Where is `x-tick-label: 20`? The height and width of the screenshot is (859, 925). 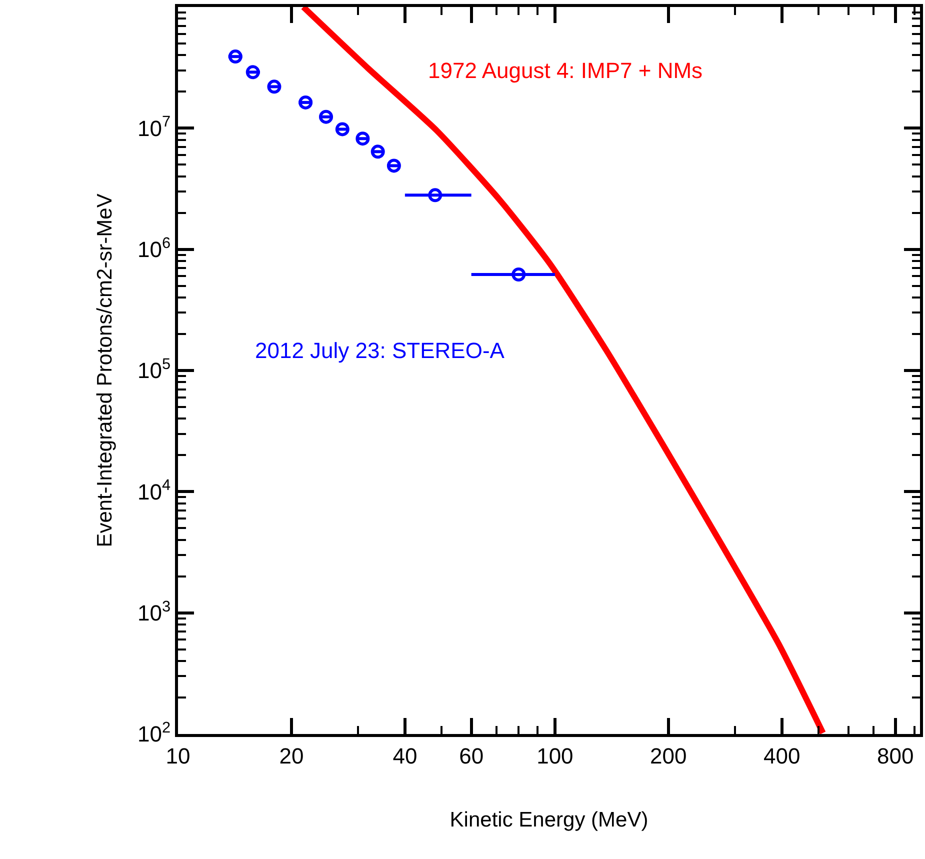 x-tick-label: 20 is located at coordinates (291, 755).